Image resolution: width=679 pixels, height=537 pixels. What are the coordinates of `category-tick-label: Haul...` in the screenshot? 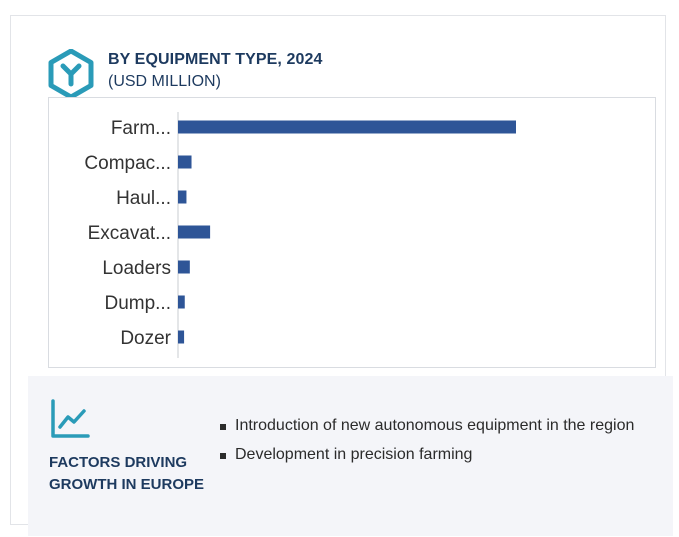 It's located at (143, 198).